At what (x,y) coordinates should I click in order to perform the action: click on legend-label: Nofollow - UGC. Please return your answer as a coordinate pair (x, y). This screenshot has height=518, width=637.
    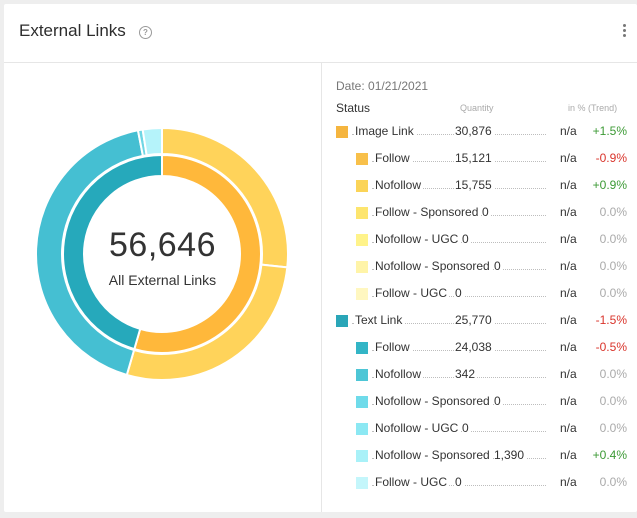
    Looking at the image, I should click on (418, 239).